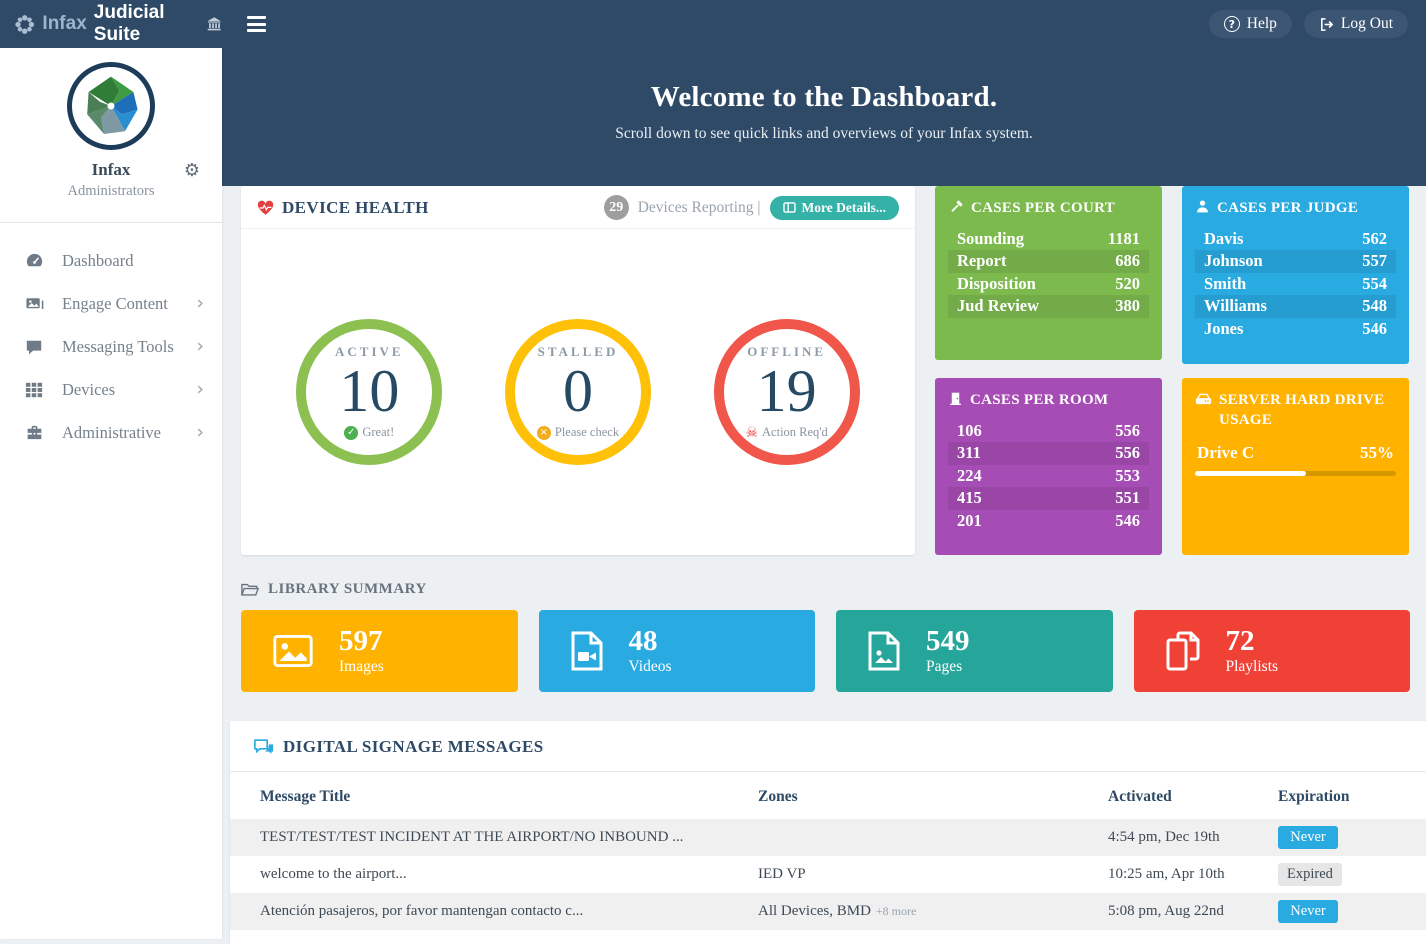  What do you see at coordinates (543, 432) in the screenshot?
I see `times-circle-icon: ×` at bounding box center [543, 432].